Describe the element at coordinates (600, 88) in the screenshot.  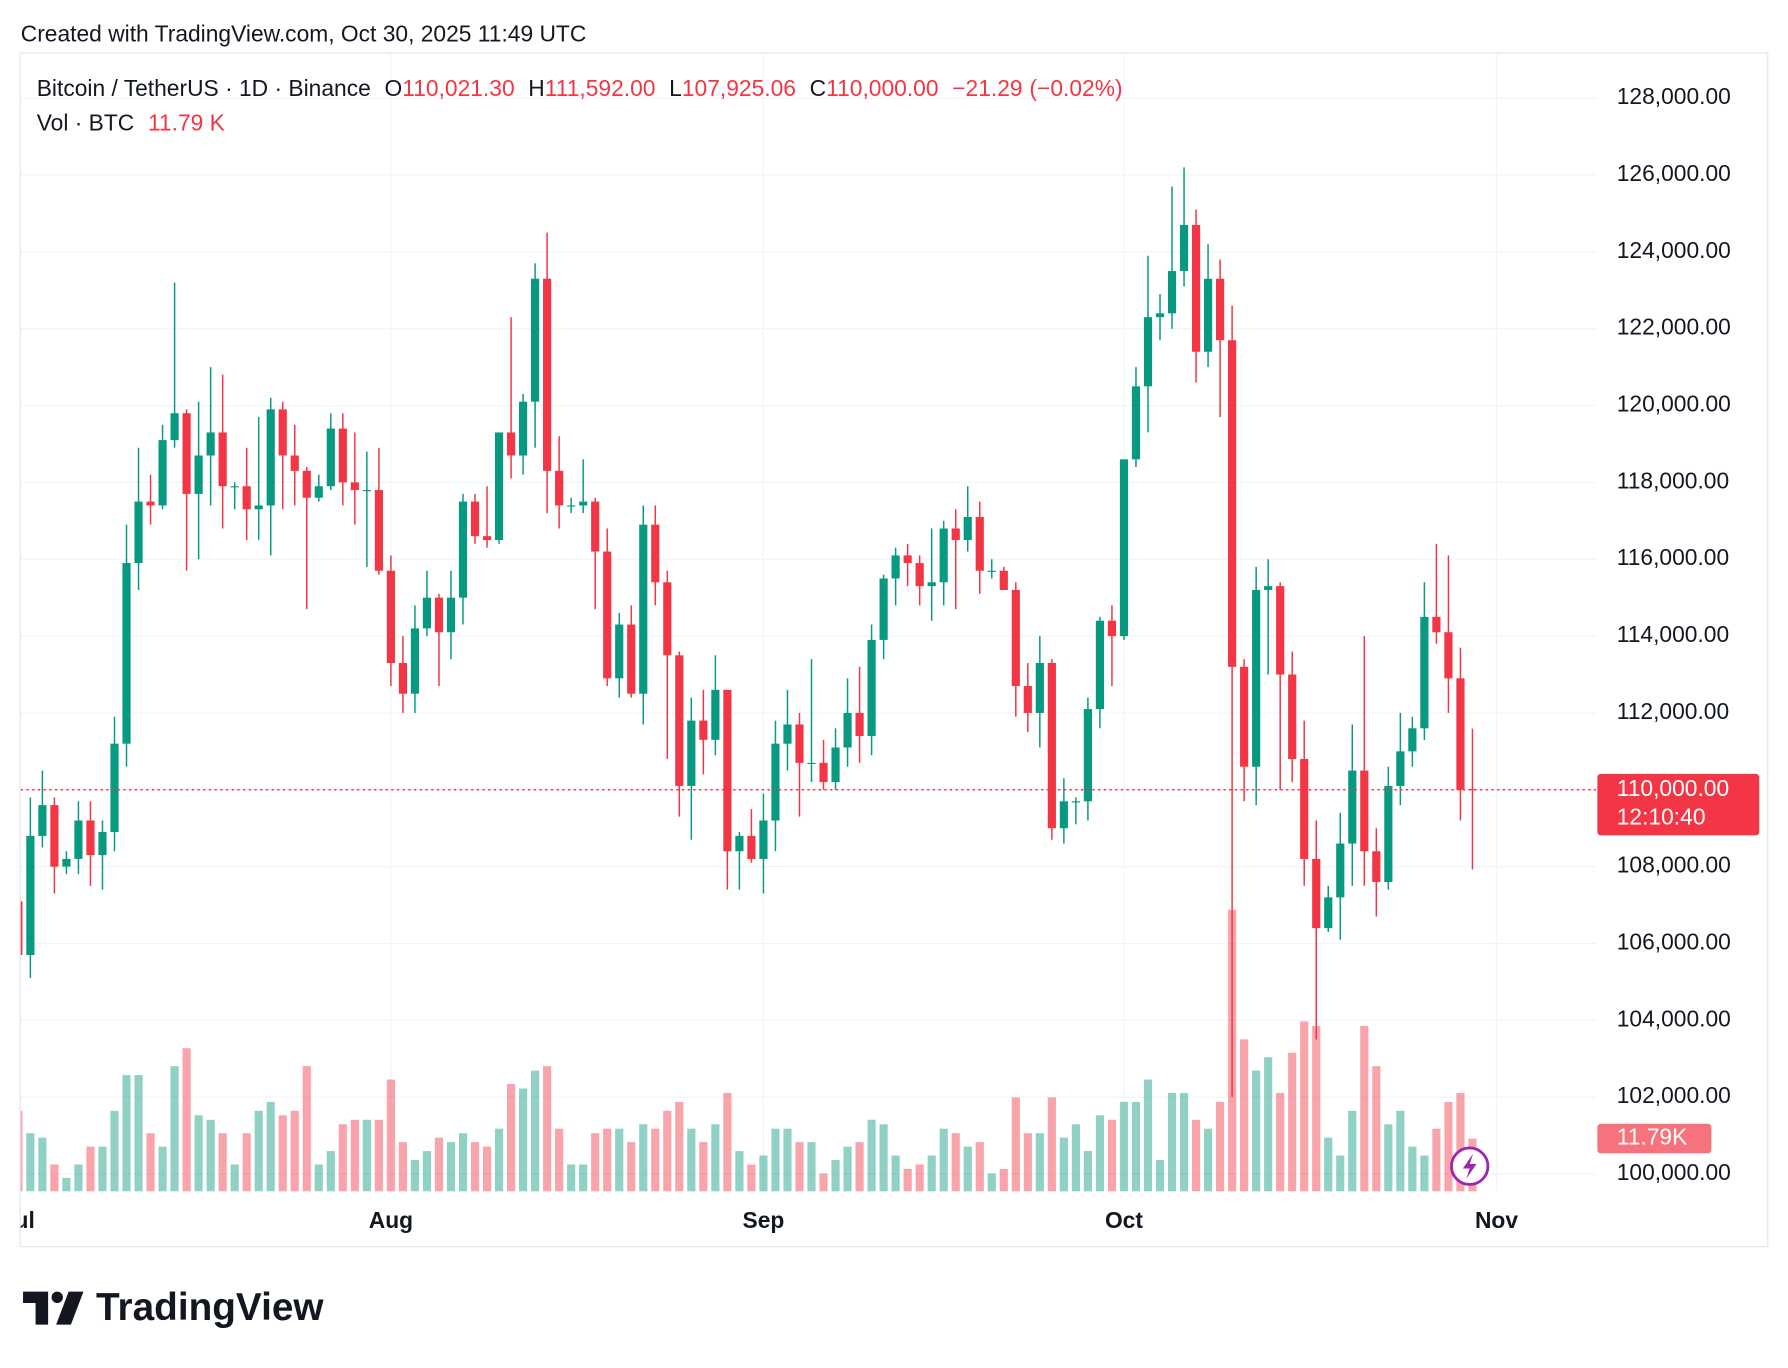
I see `legend-value: 111,592.00` at that location.